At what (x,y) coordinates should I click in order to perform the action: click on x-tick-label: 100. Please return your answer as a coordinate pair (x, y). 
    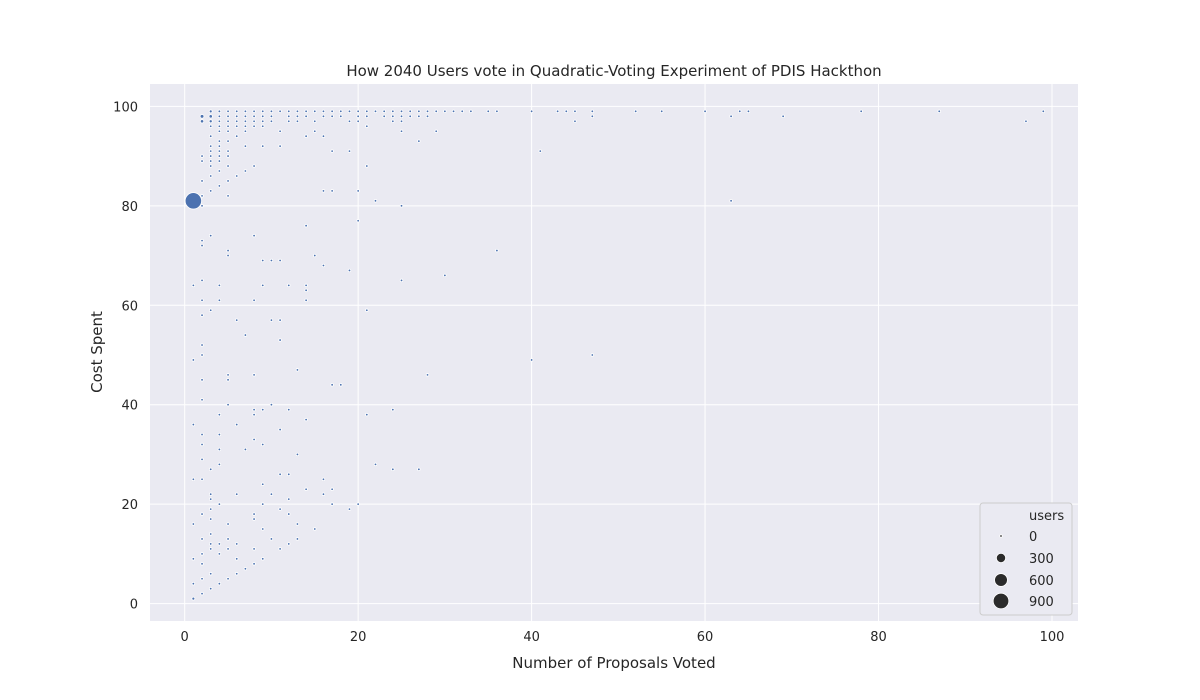
    Looking at the image, I should click on (1052, 637).